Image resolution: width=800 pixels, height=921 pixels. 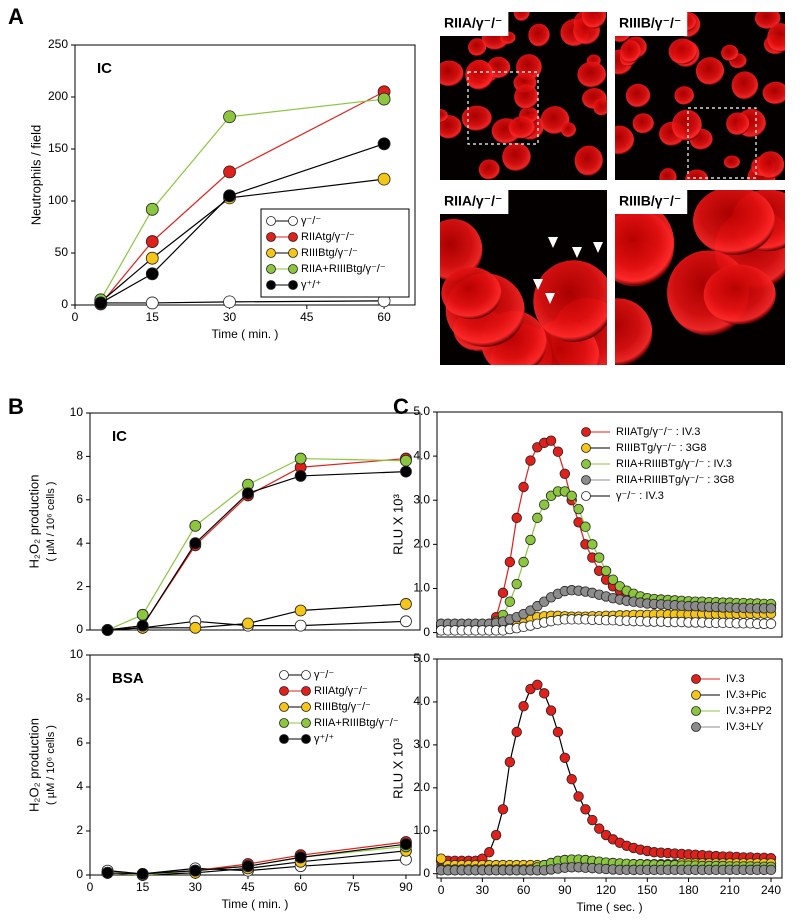 What do you see at coordinates (104, 68) in the screenshot?
I see `annotation: IC` at bounding box center [104, 68].